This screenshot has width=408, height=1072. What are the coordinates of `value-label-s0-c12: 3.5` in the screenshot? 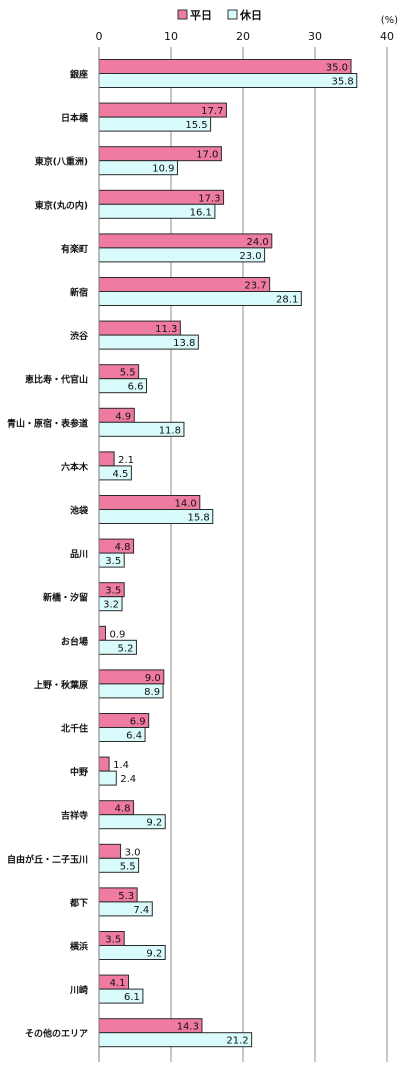 It's located at (113, 591).